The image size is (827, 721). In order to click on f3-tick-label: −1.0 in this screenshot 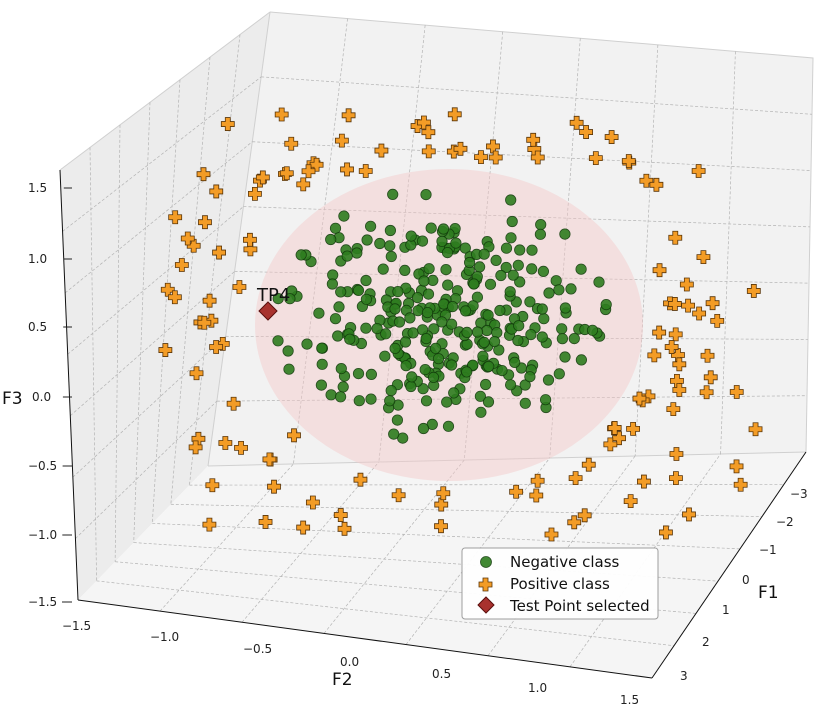, I will do `click(42, 535)`.